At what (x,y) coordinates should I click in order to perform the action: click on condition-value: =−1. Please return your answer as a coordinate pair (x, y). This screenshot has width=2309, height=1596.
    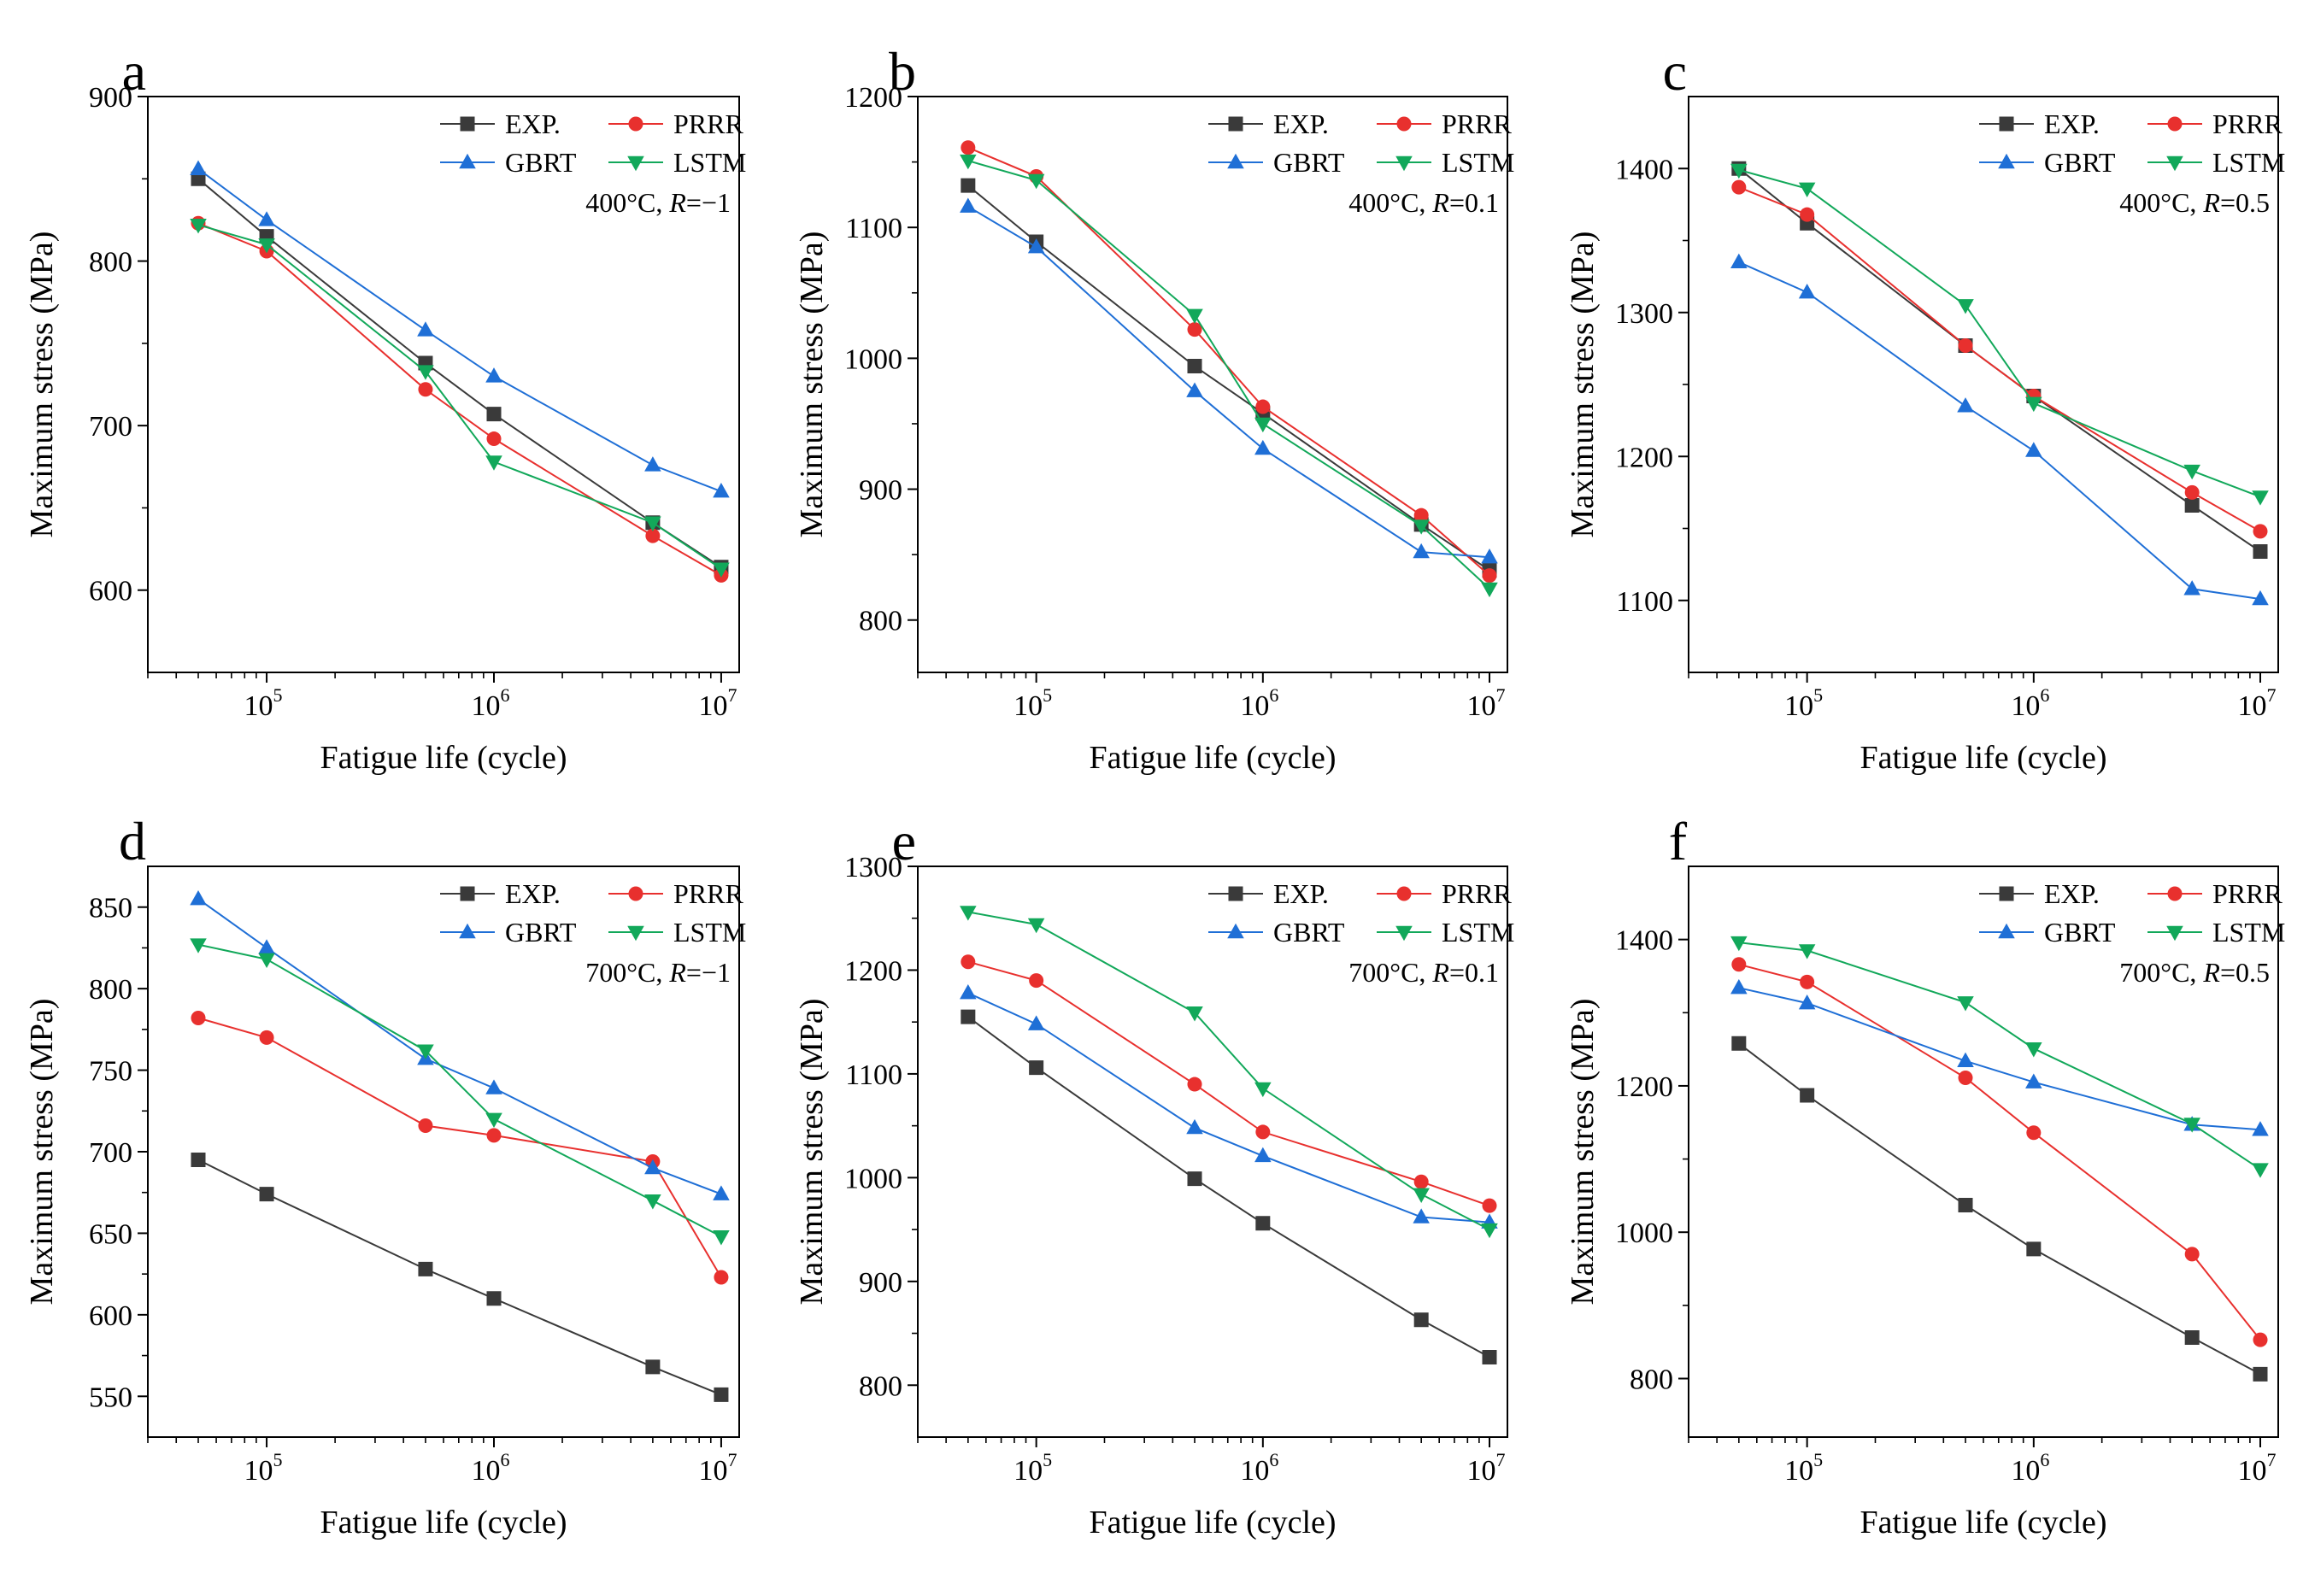
    Looking at the image, I should click on (709, 972).